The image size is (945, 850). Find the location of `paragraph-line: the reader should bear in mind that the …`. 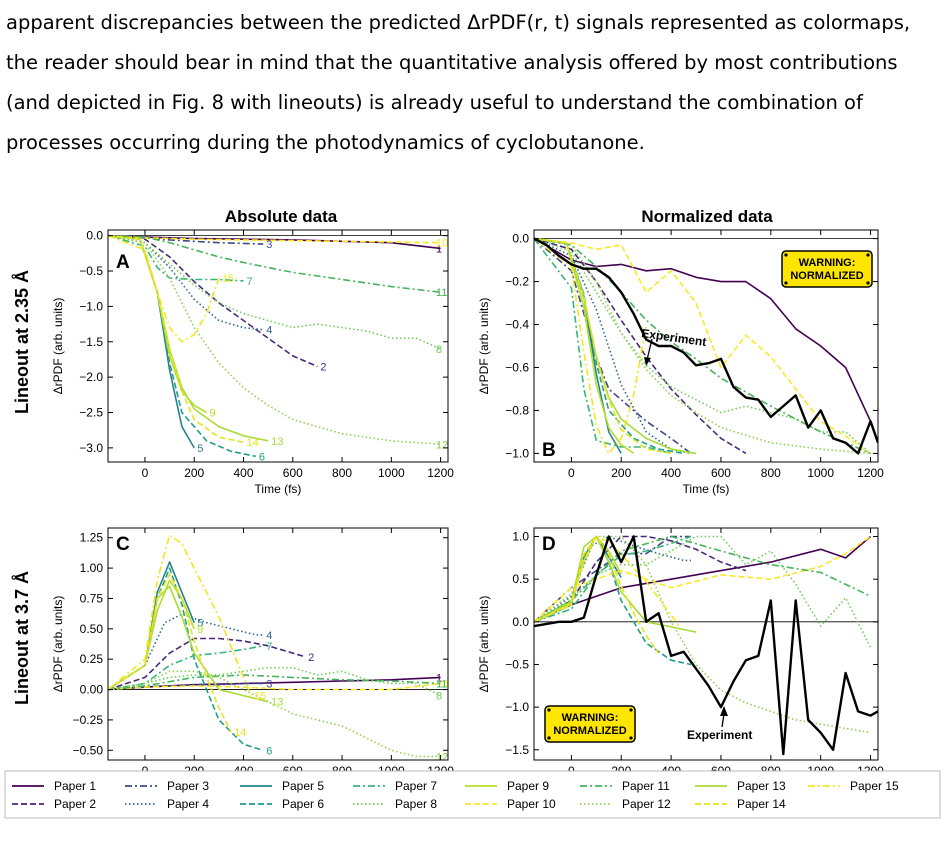

paragraph-line: the reader should bear in mind that the … is located at coordinates (452, 62).